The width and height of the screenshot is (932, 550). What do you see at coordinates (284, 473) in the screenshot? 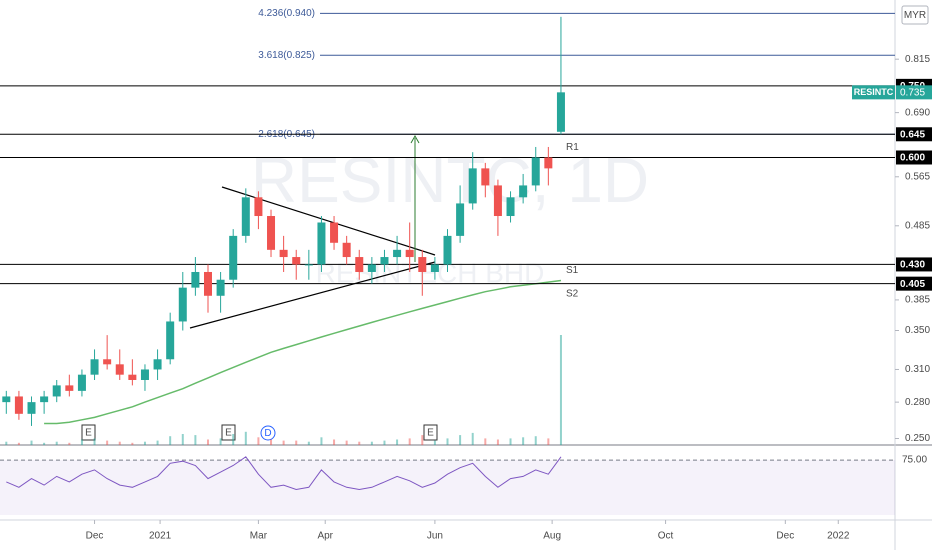
I see `rsi-line` at bounding box center [284, 473].